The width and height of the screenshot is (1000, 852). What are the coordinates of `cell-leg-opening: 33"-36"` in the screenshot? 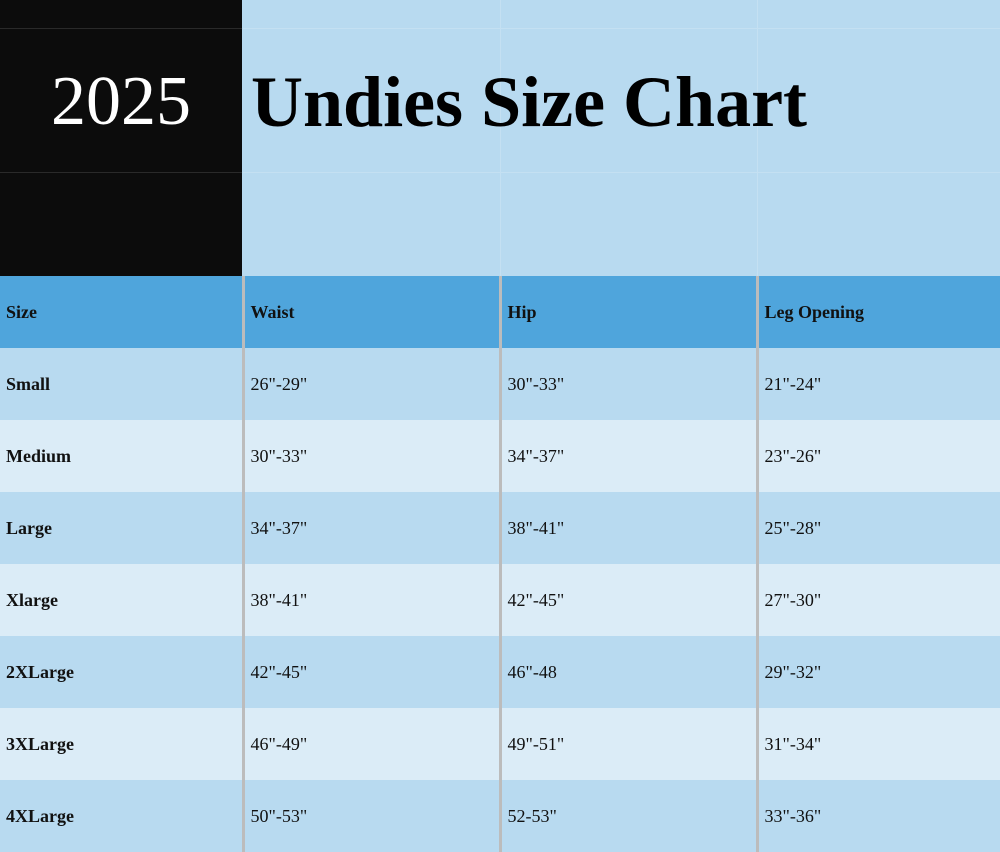 It's located at (877, 816).